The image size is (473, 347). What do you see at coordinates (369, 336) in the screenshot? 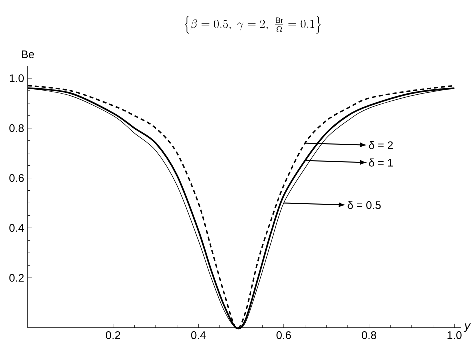
I see `x-tick-label: 0.8` at bounding box center [369, 336].